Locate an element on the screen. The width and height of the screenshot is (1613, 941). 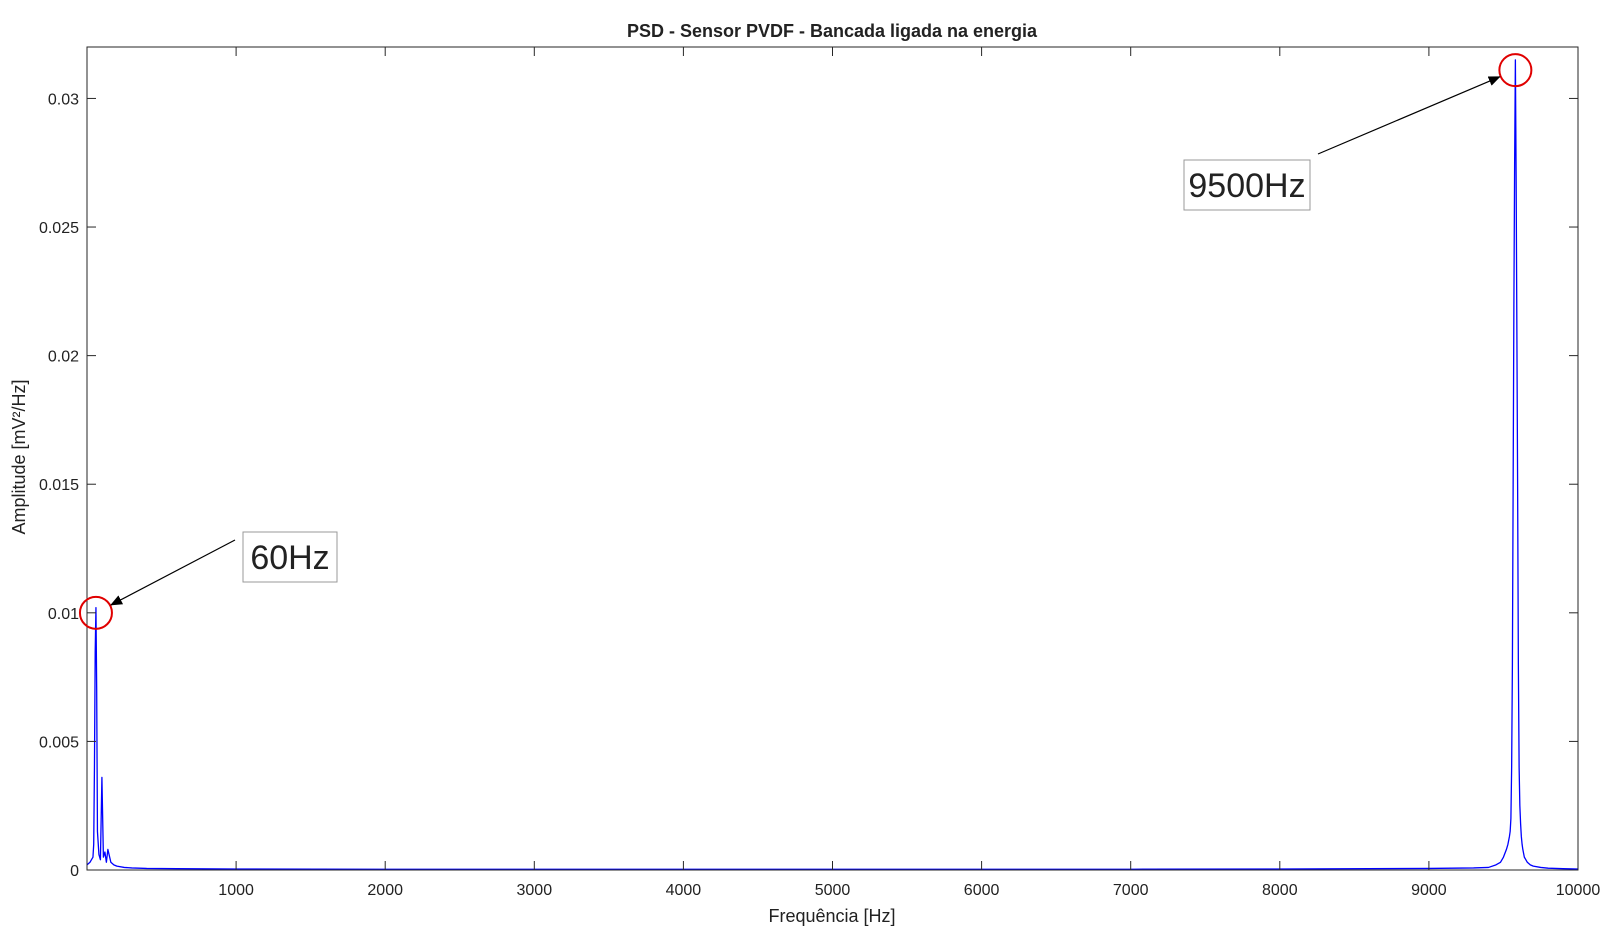
y-tick-label: 0 is located at coordinates (74, 871).